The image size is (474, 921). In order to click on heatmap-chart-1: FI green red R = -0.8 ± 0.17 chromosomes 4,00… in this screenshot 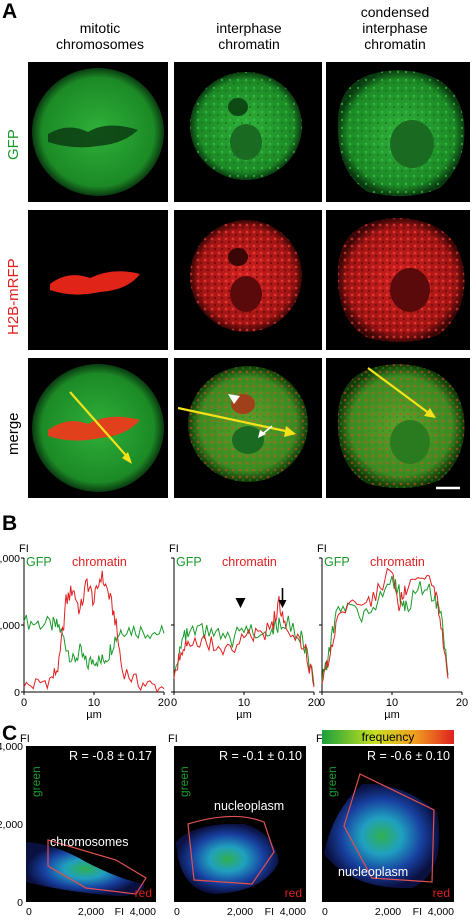, I will do `click(78, 825)`.